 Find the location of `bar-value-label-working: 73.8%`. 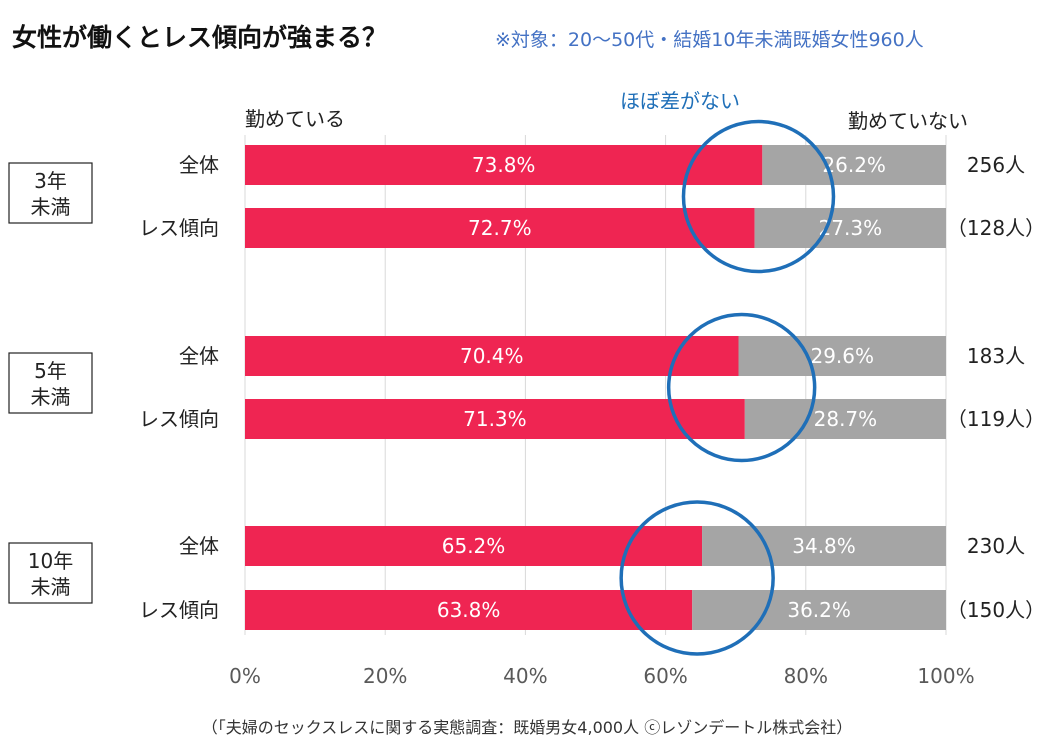

bar-value-label-working: 73.8% is located at coordinates (504, 165).